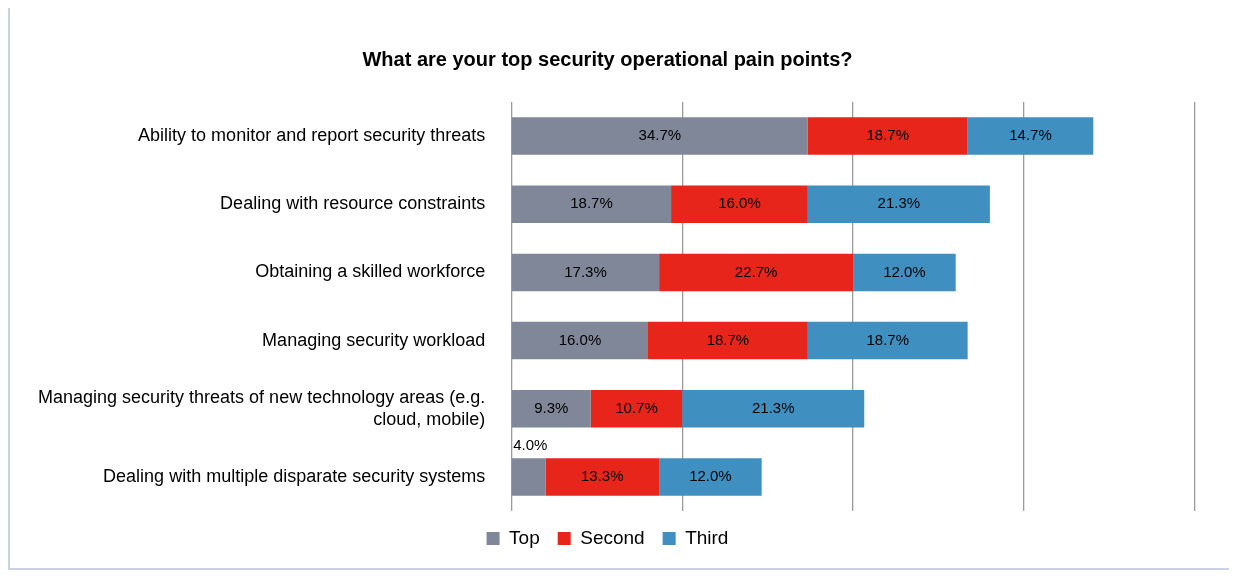  I want to click on data-label: 13.3%, so click(602, 476).